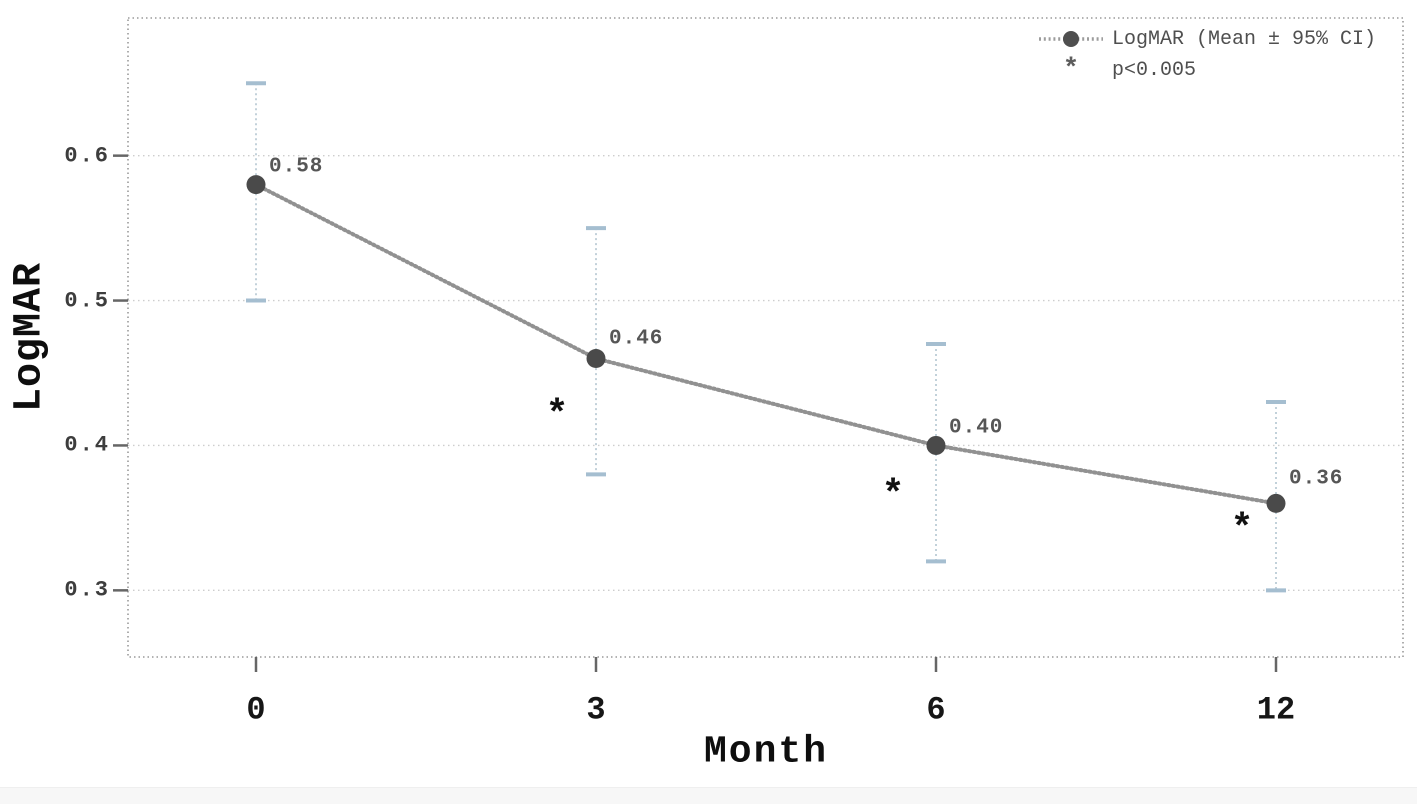  Describe the element at coordinates (256, 710) in the screenshot. I see `x-tick-label: 0` at that location.